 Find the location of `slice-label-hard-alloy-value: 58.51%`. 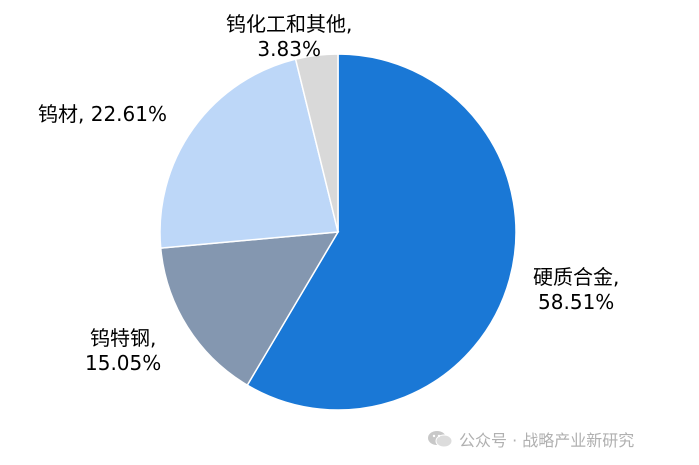

slice-label-hard-alloy-value: 58.51% is located at coordinates (576, 302).